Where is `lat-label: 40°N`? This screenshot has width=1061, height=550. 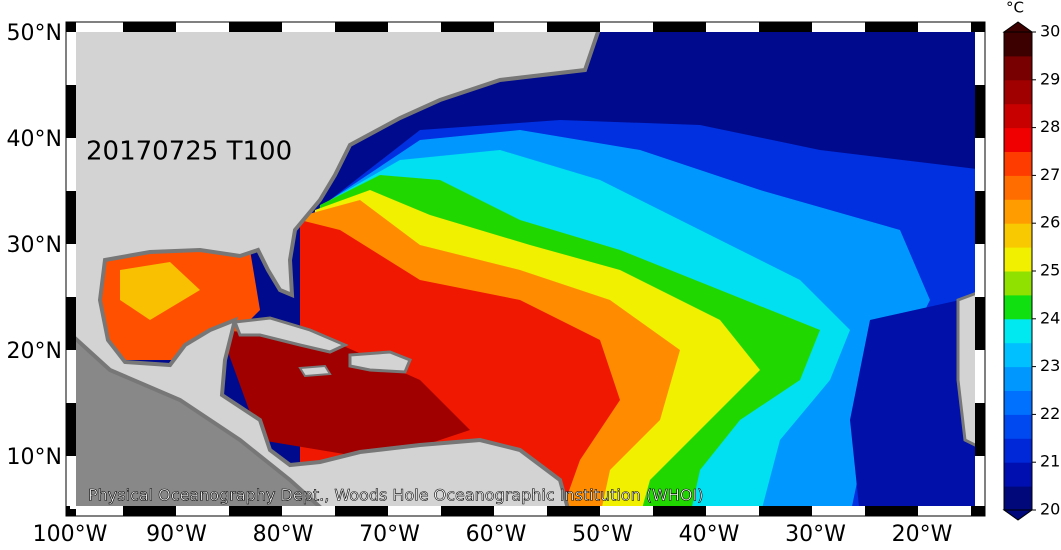
lat-label: 40°N is located at coordinates (34, 139).